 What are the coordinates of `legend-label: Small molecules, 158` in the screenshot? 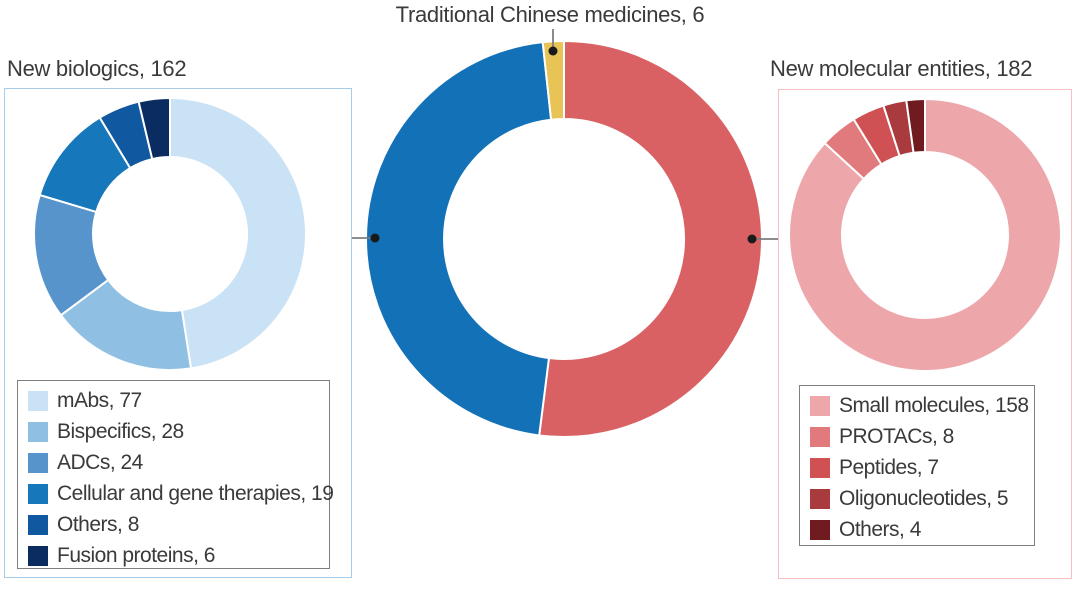 It's located at (934, 405).